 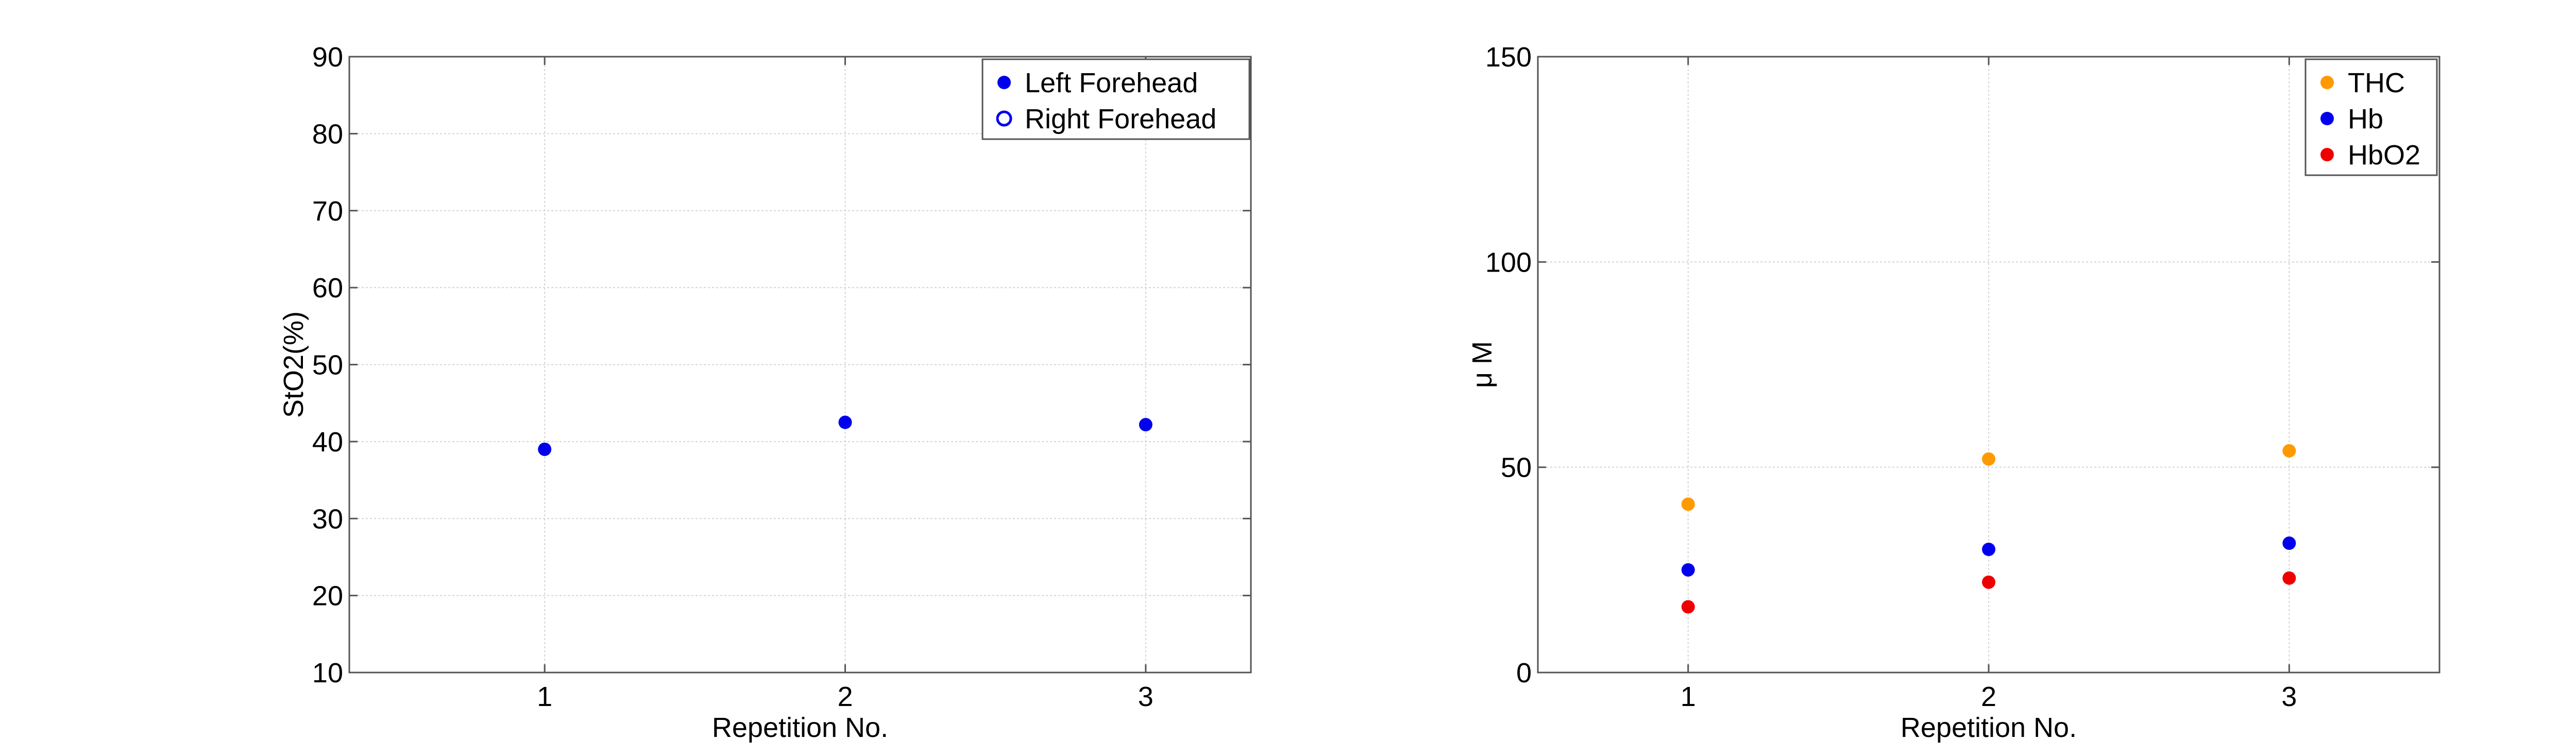 What do you see at coordinates (2327, 155) in the screenshot?
I see `legend-marker-hbo2` at bounding box center [2327, 155].